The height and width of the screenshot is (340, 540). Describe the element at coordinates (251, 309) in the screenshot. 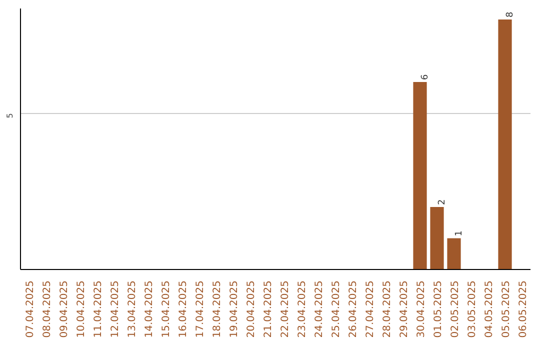

I see `x-tick-label: 20.04.2025` at that location.